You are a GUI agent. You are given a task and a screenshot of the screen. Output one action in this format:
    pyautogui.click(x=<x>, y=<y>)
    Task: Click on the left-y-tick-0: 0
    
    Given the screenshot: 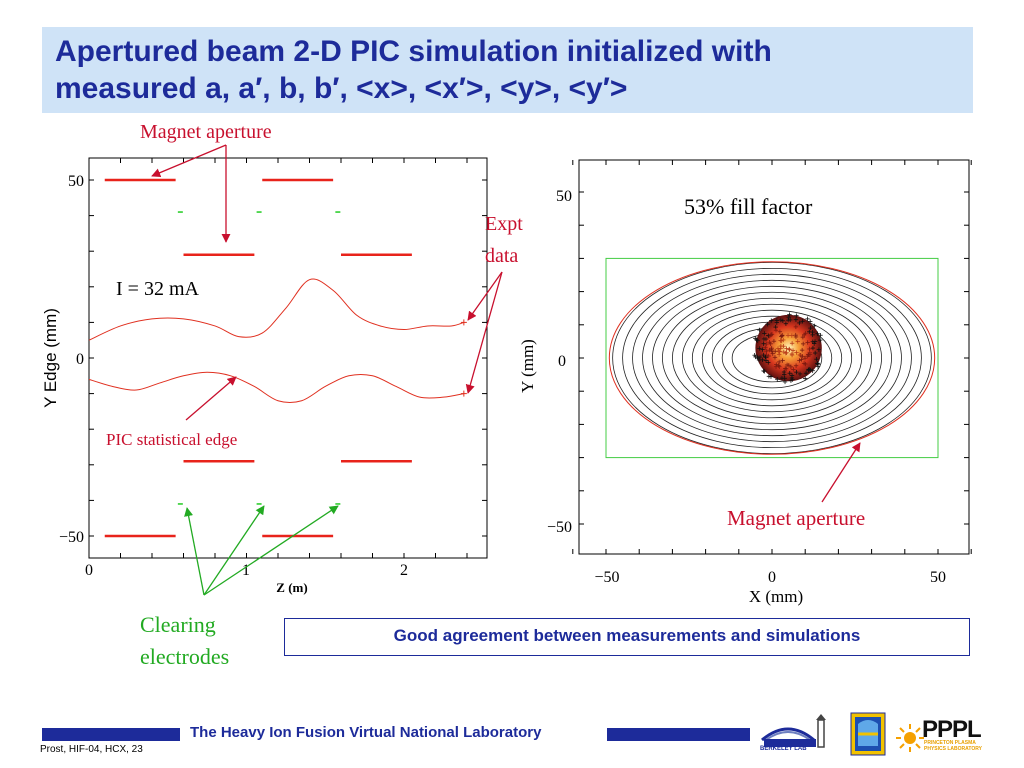 What is the action you would take?
    pyautogui.click(x=80, y=359)
    